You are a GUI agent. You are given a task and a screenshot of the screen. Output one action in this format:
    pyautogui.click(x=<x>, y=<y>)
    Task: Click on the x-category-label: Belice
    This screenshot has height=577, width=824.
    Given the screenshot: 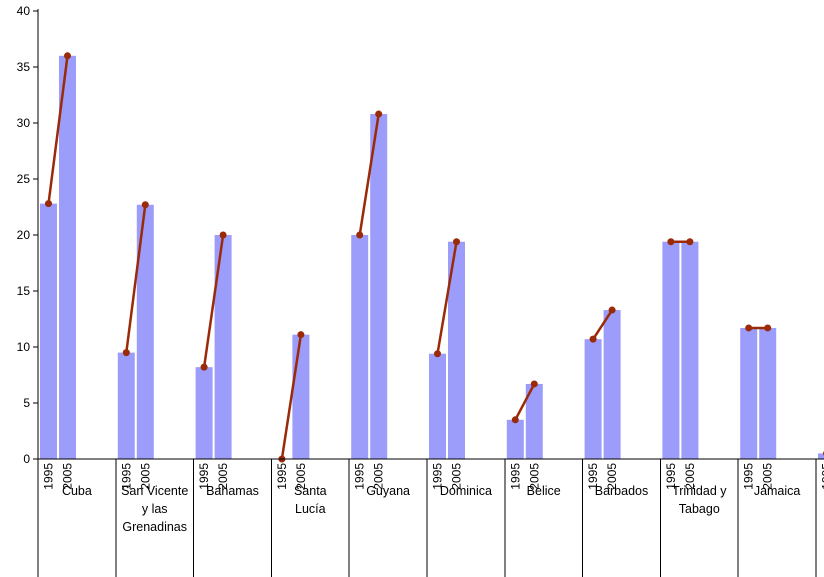 What is the action you would take?
    pyautogui.click(x=544, y=491)
    